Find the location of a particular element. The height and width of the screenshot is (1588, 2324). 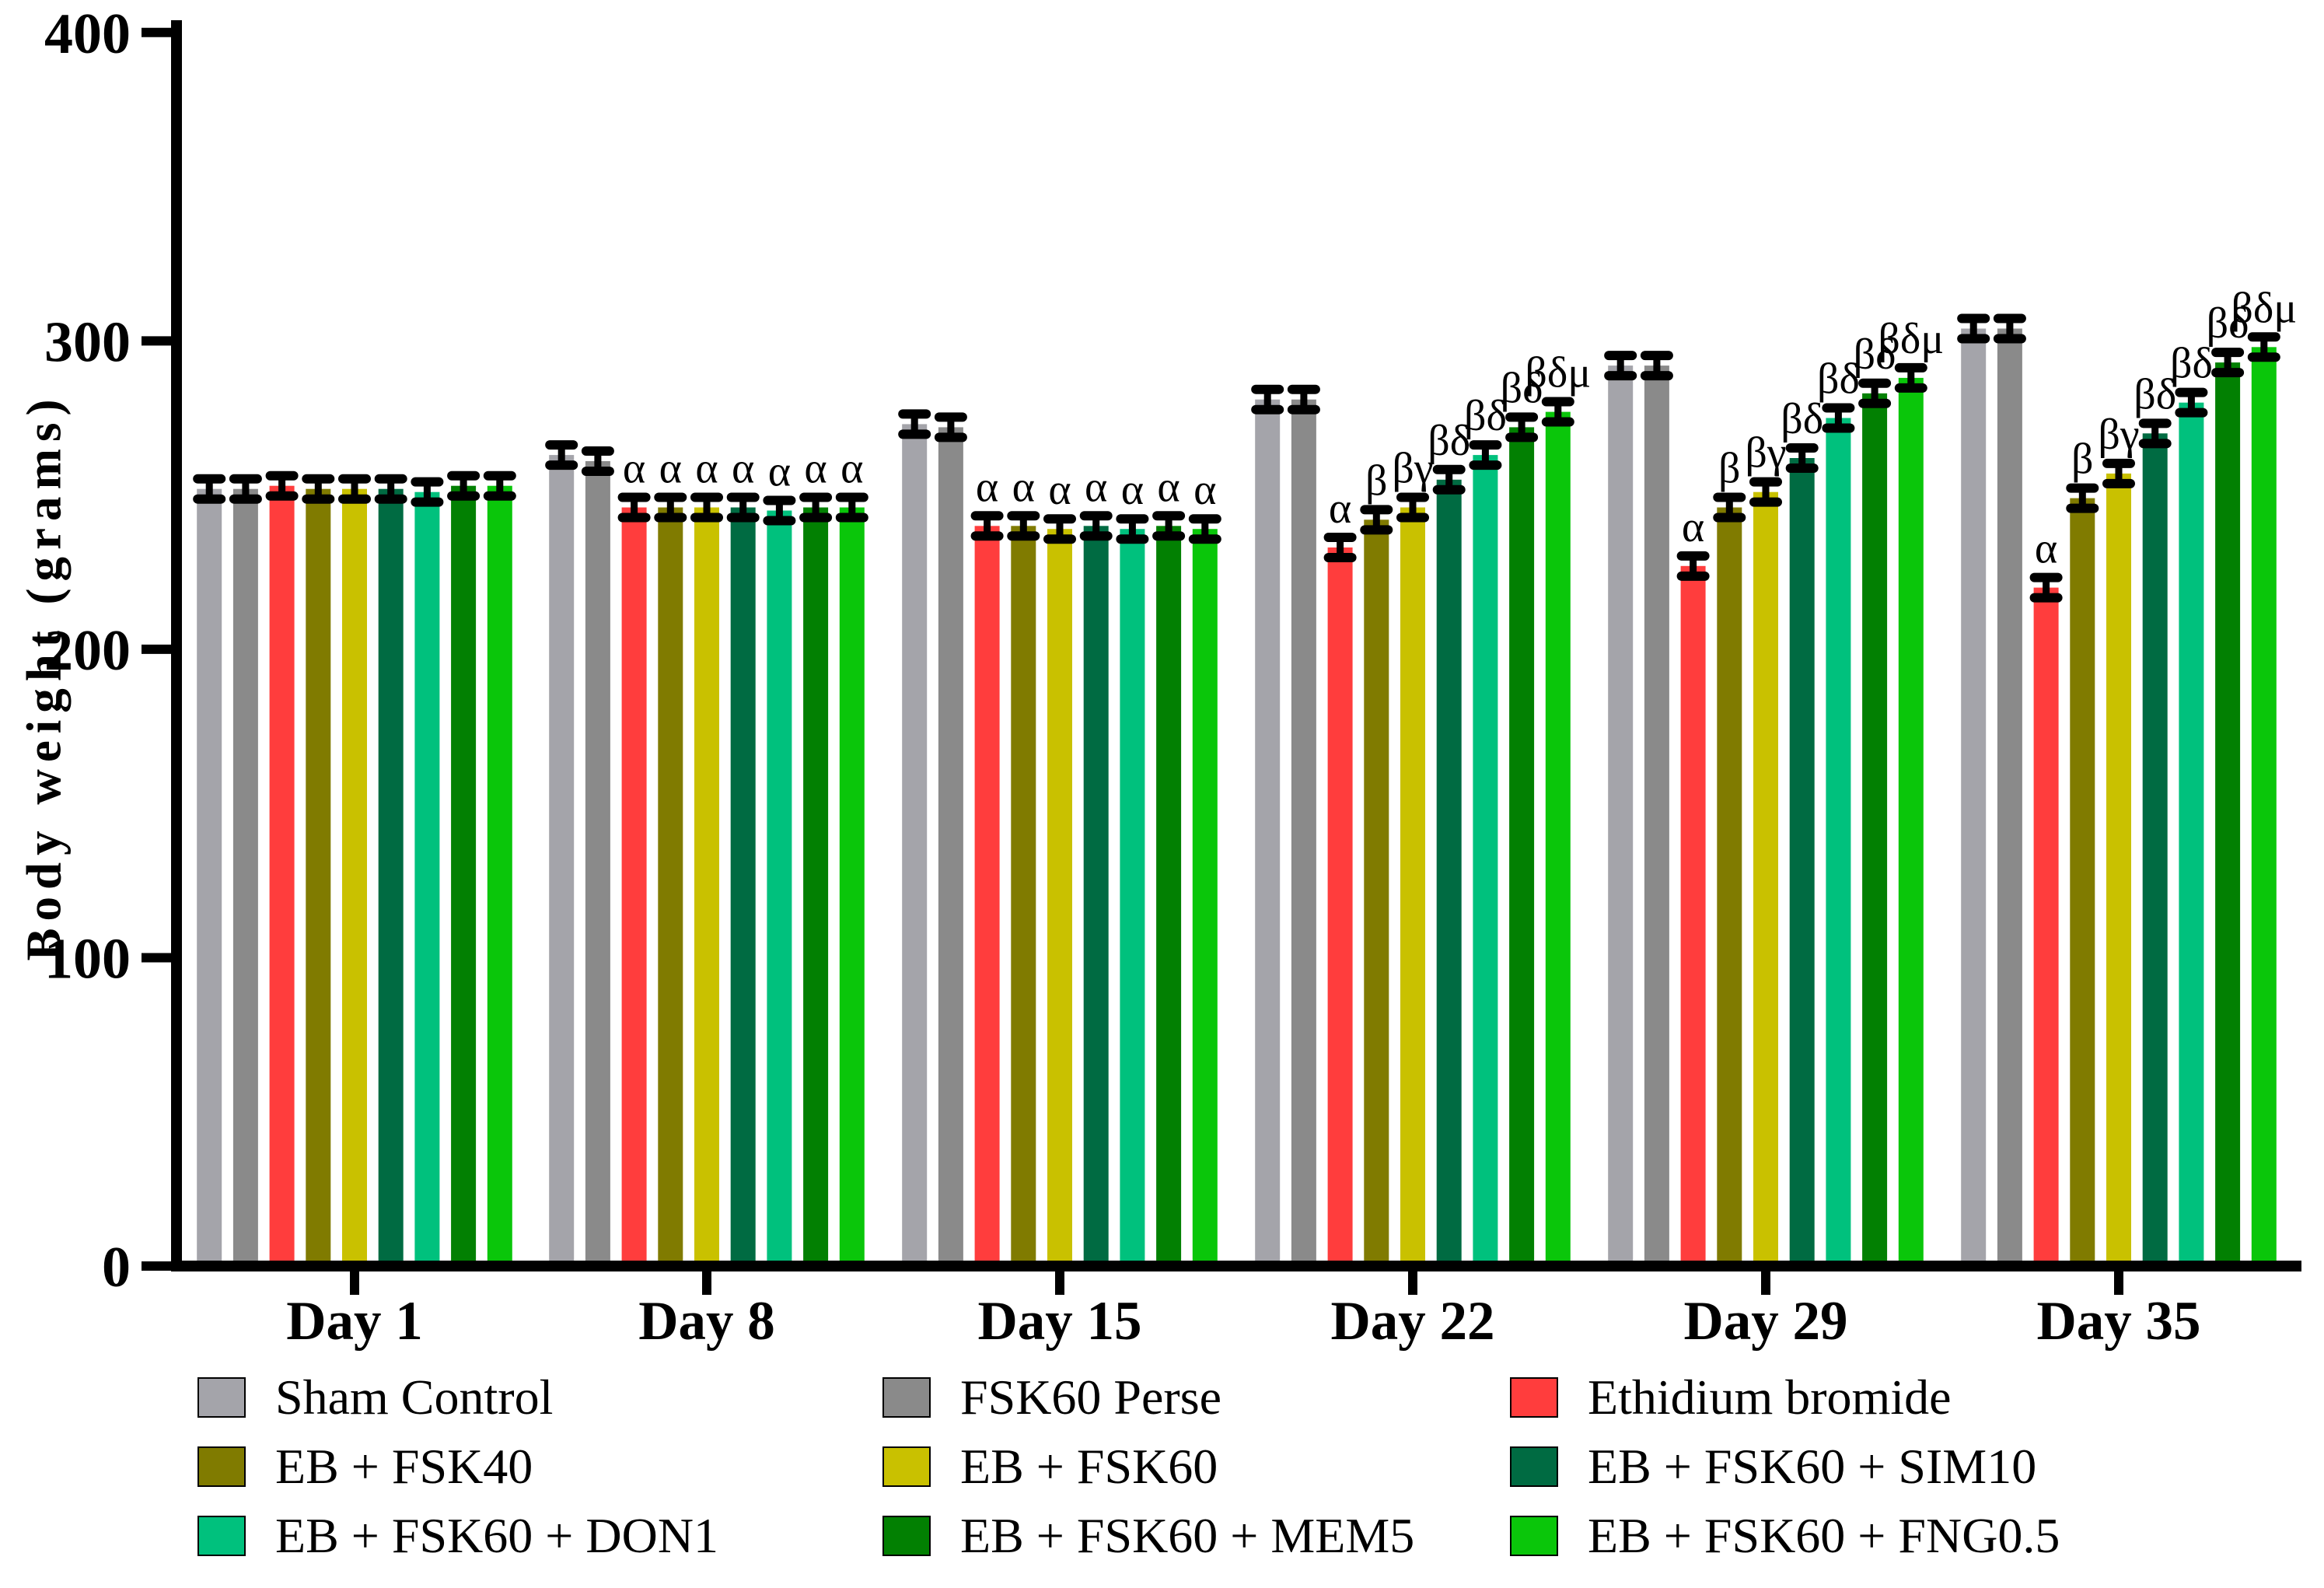

bar-day22-s5 is located at coordinates (1449, 872).